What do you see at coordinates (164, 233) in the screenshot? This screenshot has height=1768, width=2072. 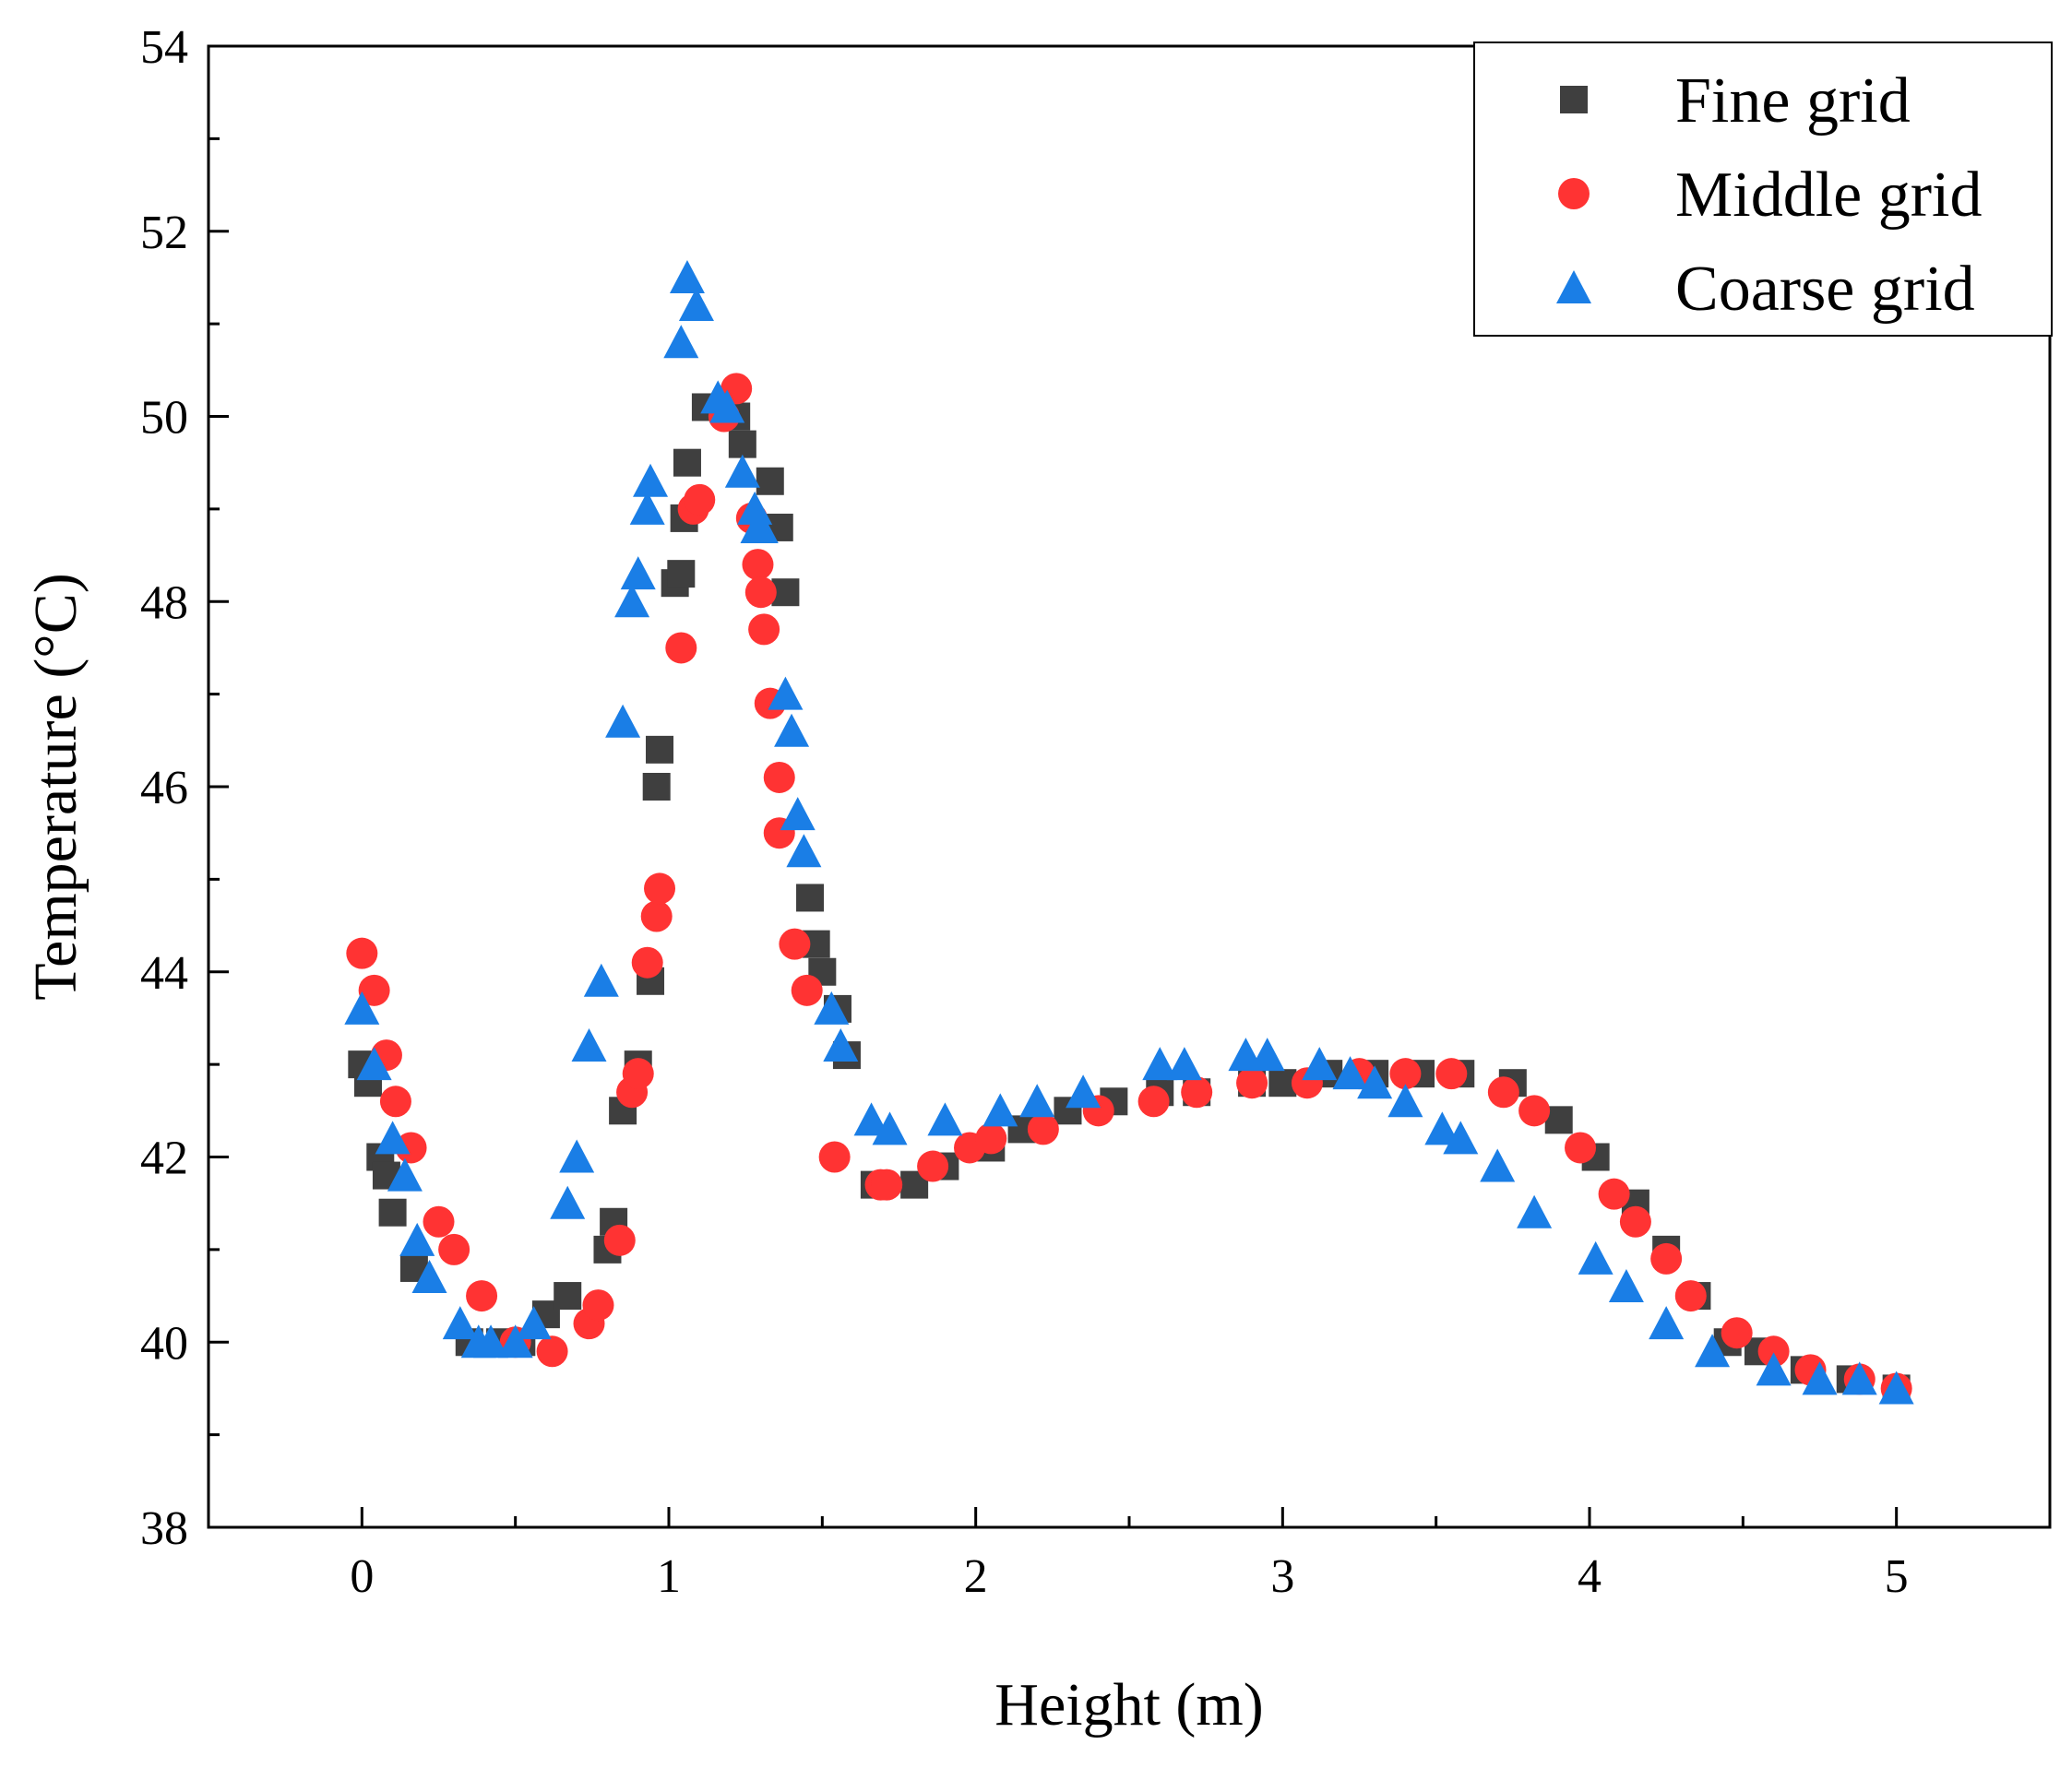 I see `y-tick-label: 52` at bounding box center [164, 233].